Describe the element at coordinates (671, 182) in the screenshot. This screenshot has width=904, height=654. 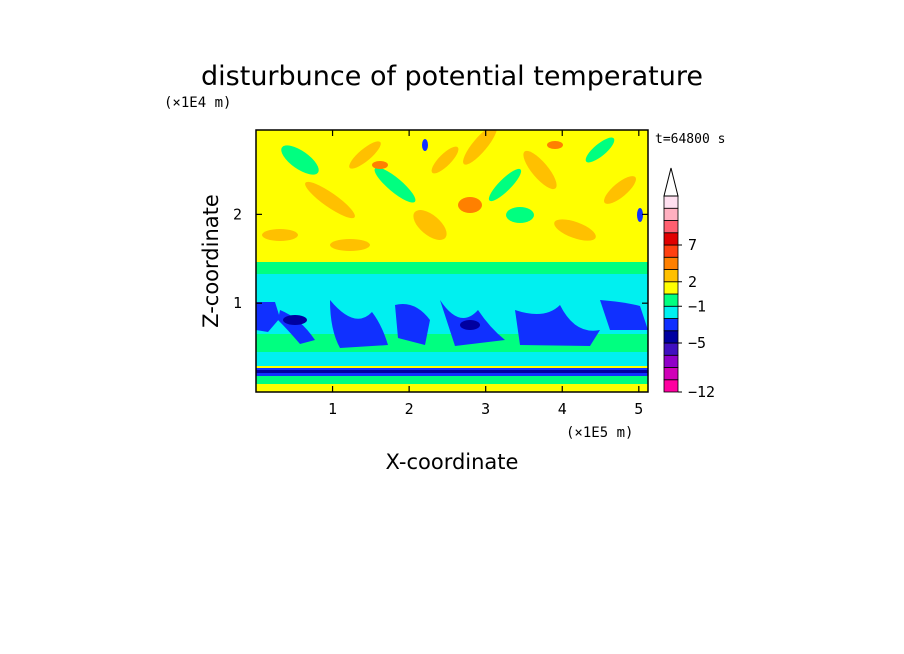
I see `colorbar-extend-arrow` at that location.